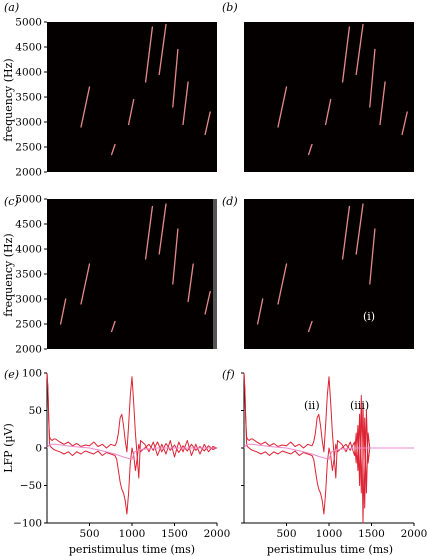 The image size is (427, 556). What do you see at coordinates (28, 123) in the screenshot?
I see `ytick-label-a-2: 3000` at bounding box center [28, 123].